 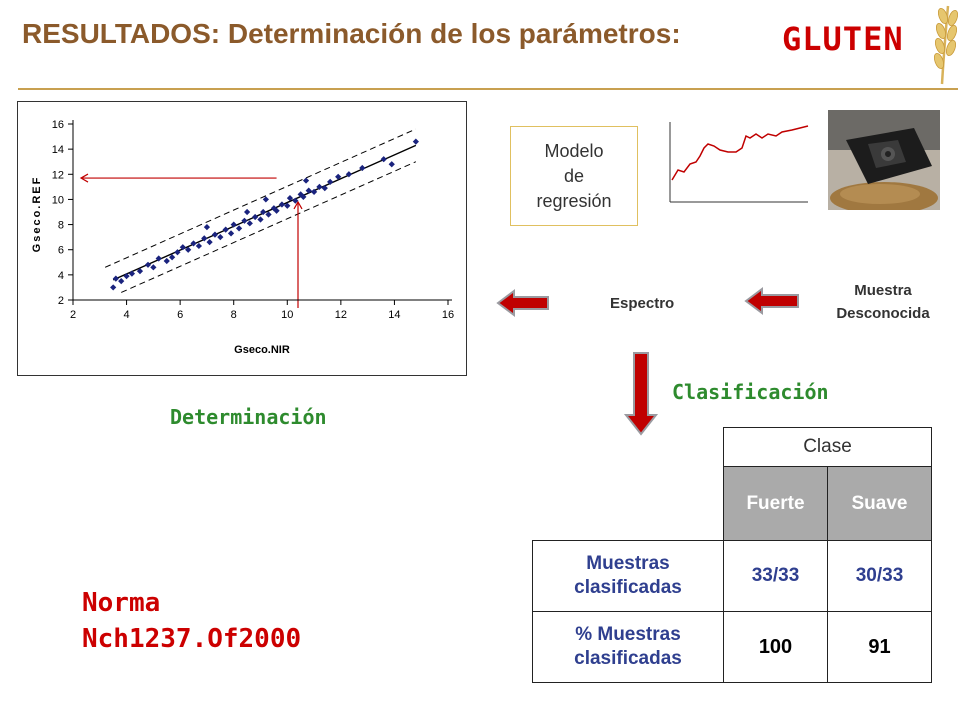 I want to click on y-tick-label: 8, so click(x=61, y=226).